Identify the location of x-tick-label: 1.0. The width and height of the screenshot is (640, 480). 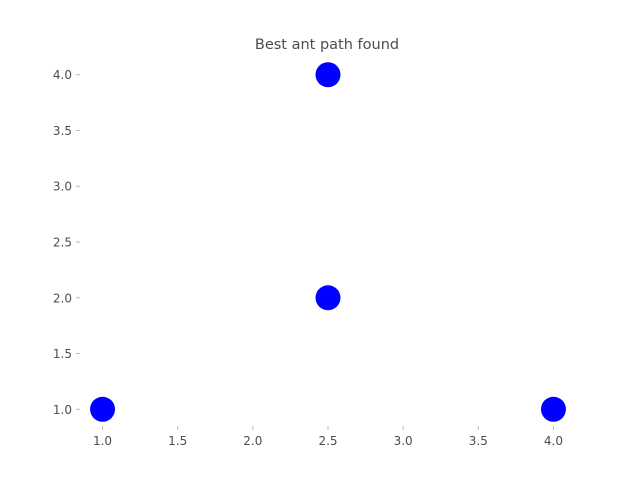
(102, 441).